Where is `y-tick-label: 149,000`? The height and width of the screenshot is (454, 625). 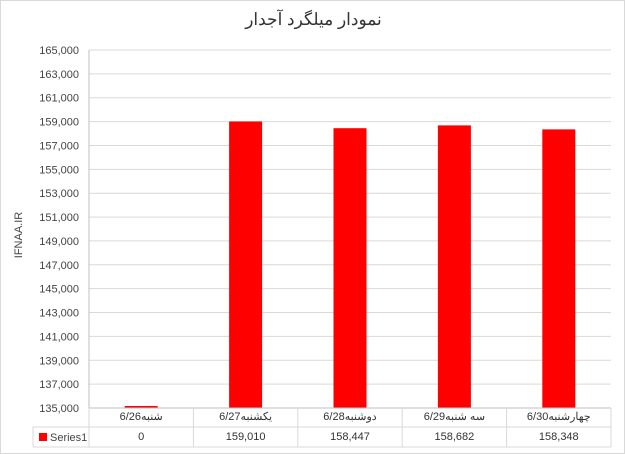
y-tick-label: 149,000 is located at coordinates (59, 242).